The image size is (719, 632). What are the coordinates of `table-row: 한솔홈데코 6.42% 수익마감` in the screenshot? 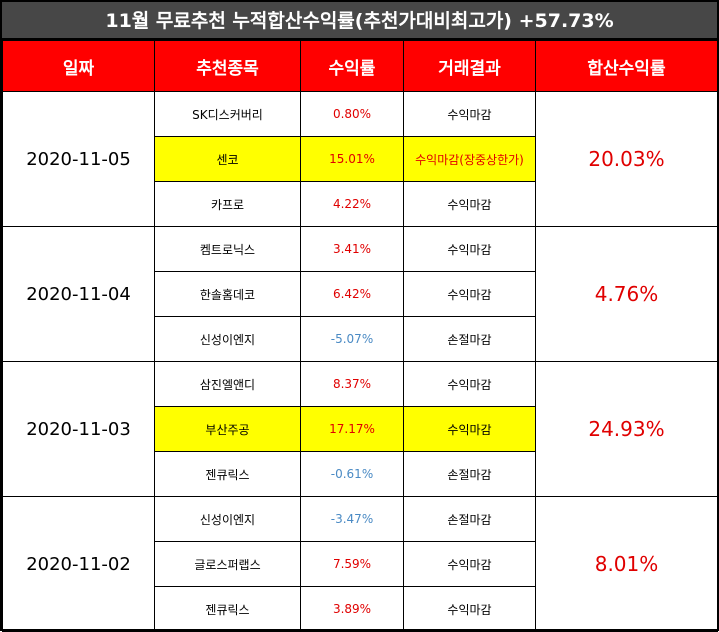 It's located at (360, 294).